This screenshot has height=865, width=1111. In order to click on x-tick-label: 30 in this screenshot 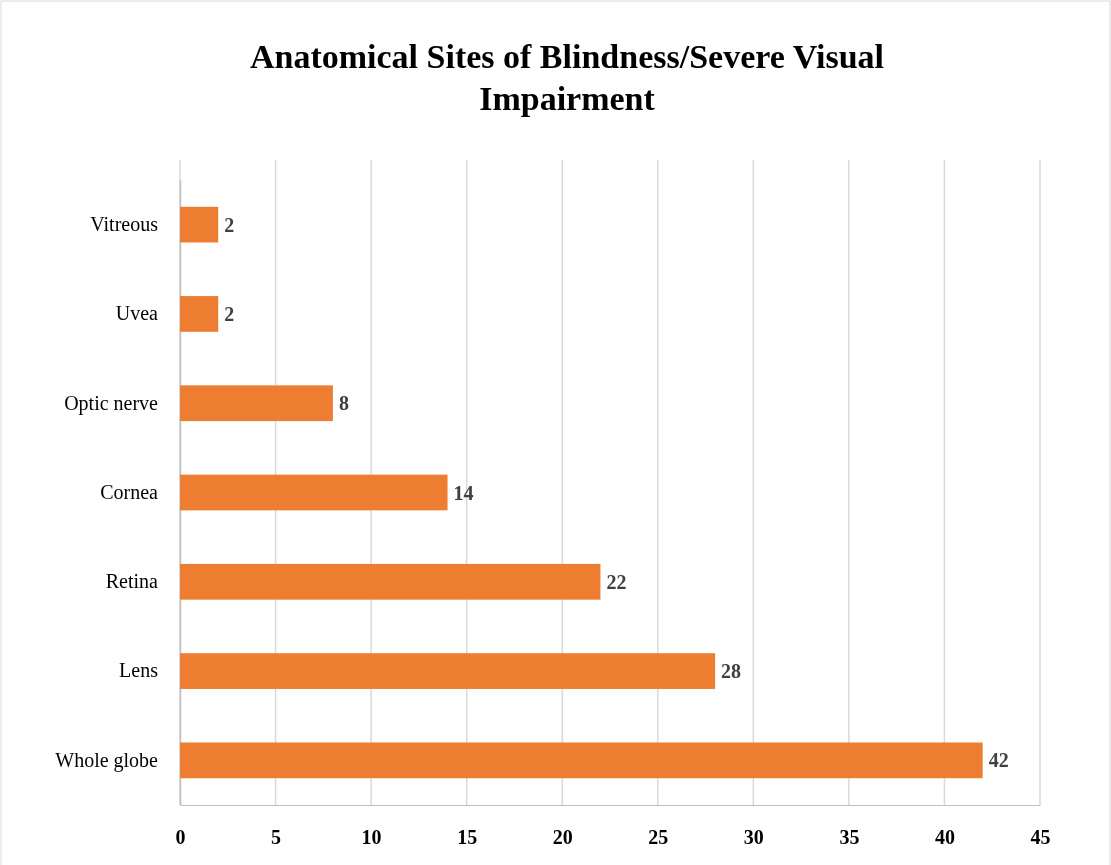, I will do `click(753, 837)`.